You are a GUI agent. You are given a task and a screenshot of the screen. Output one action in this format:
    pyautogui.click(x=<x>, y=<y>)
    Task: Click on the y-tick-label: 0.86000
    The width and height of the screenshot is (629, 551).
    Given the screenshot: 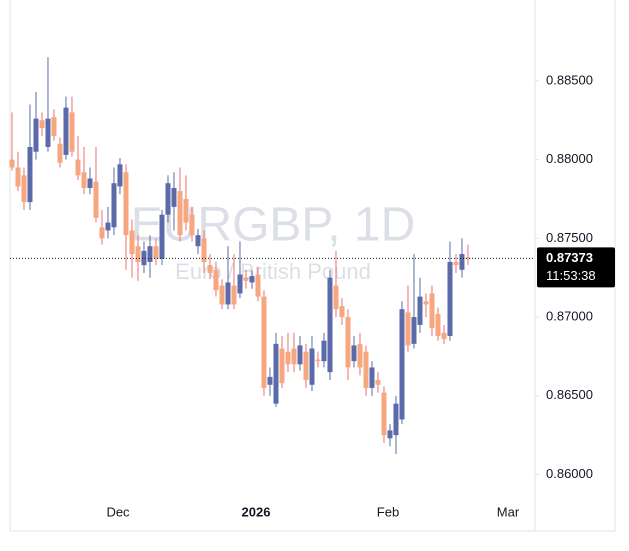 What is the action you would take?
    pyautogui.click(x=569, y=473)
    